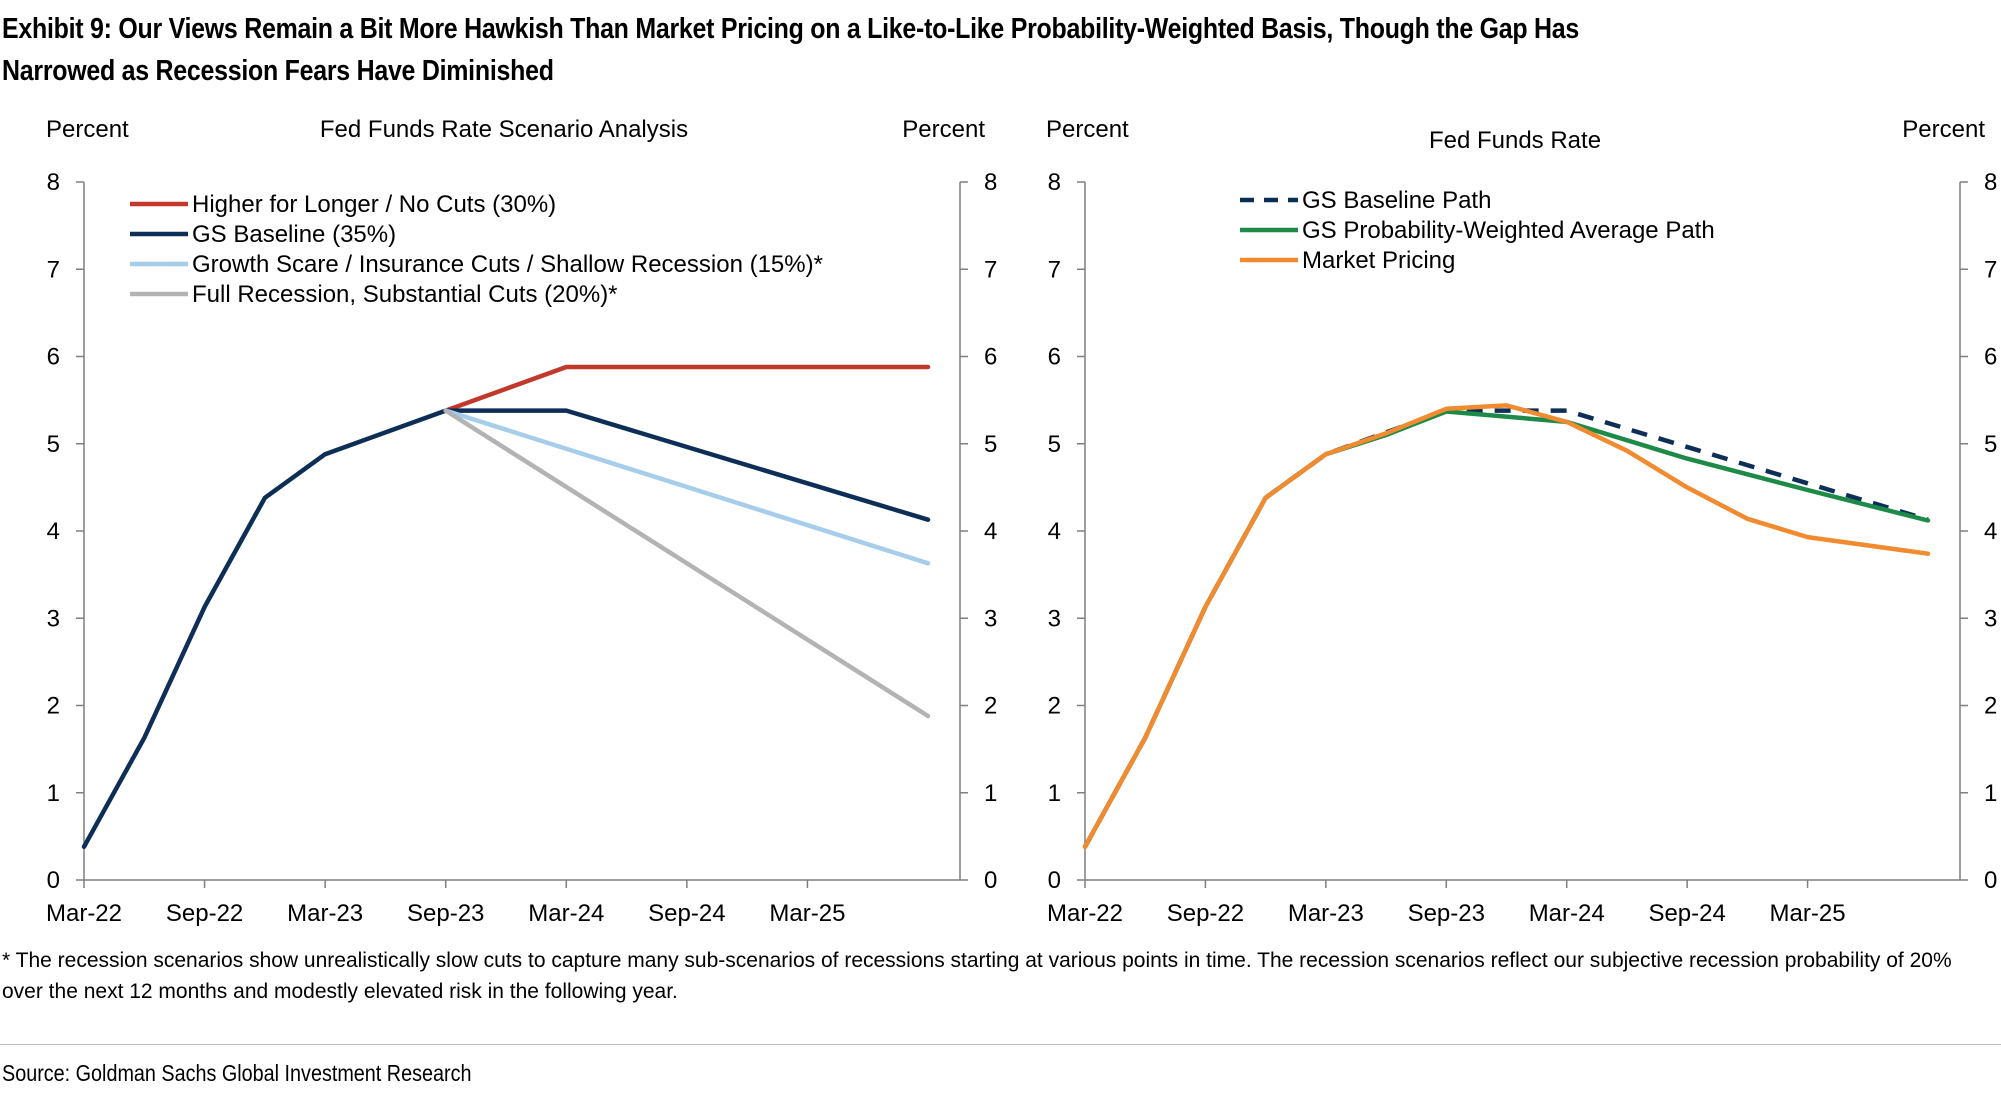 The image size is (2001, 1093). Describe the element at coordinates (504, 129) in the screenshot. I see `chart-1-title: Fed Funds Rate Scenario Analysis` at that location.